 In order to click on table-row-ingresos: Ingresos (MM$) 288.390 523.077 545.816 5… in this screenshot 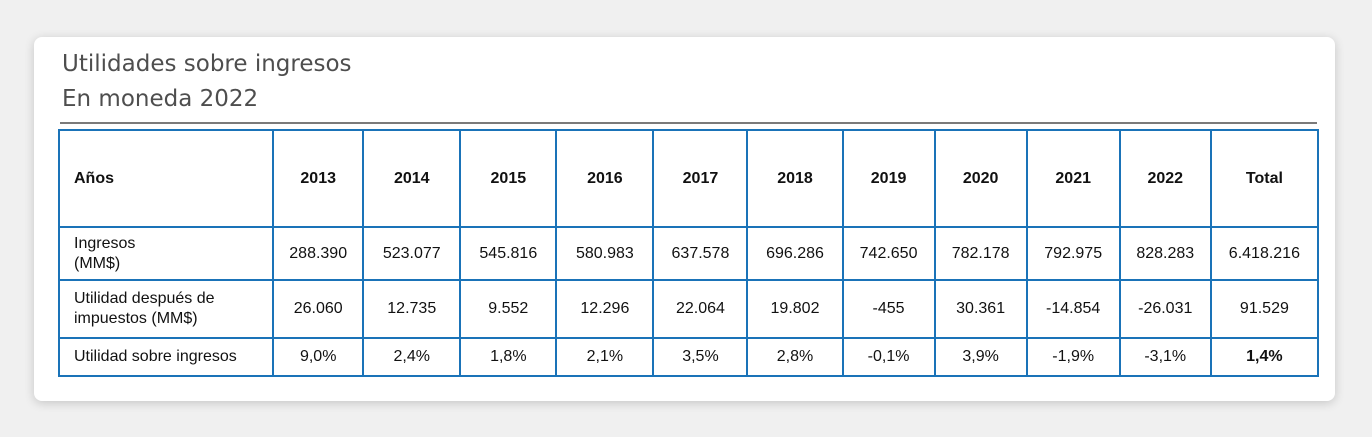, I will do `click(688, 253)`.